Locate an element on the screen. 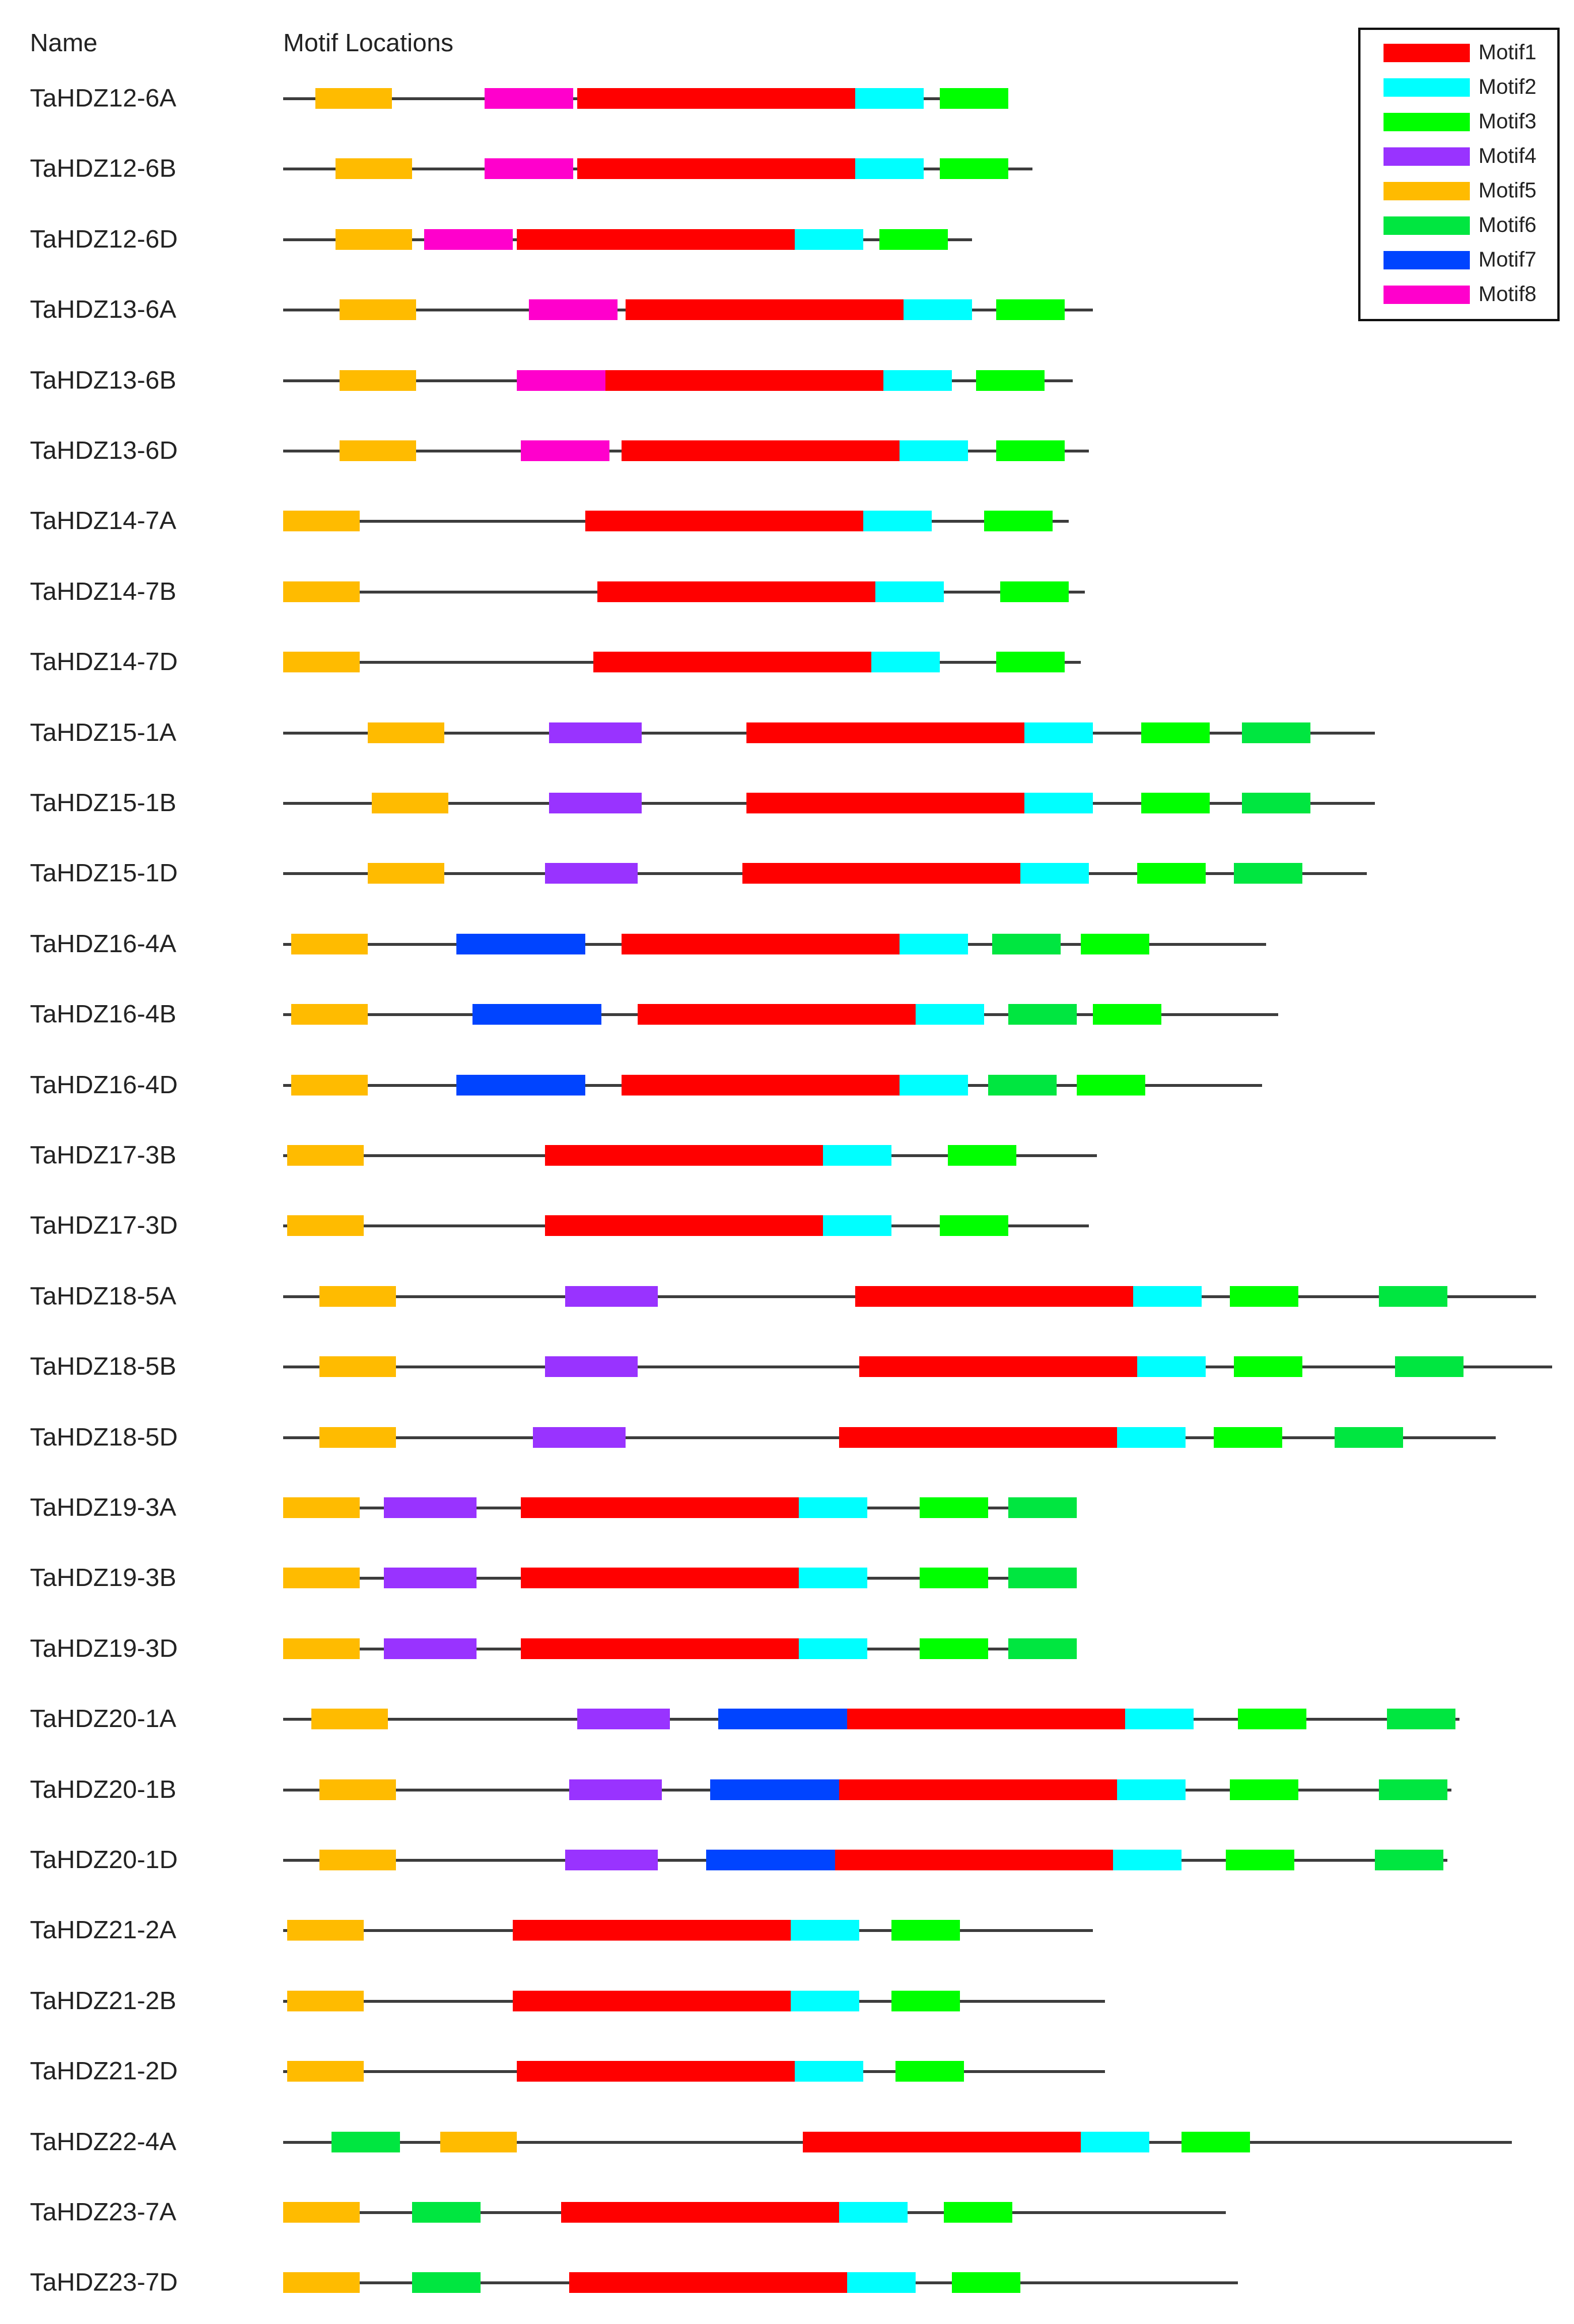  legend-item-motif4: Motif4 is located at coordinates (1470, 157).